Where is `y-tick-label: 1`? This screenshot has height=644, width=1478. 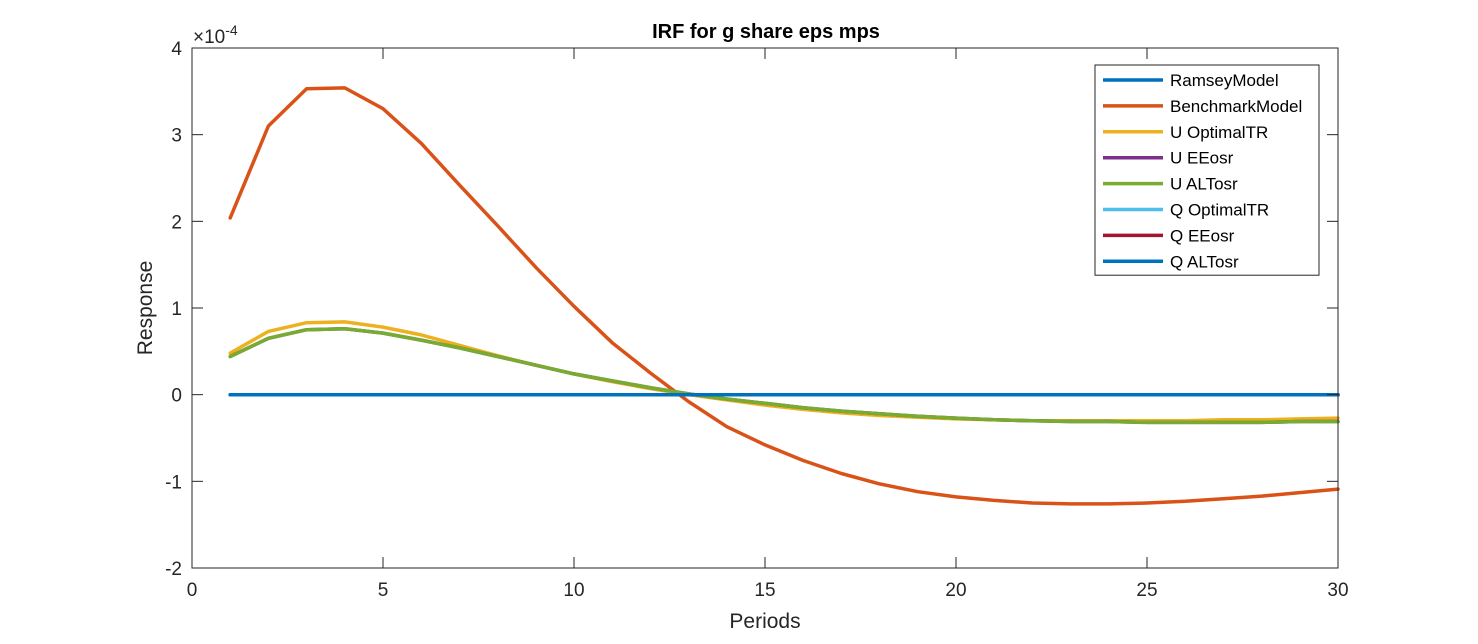
y-tick-label: 1 is located at coordinates (176, 309).